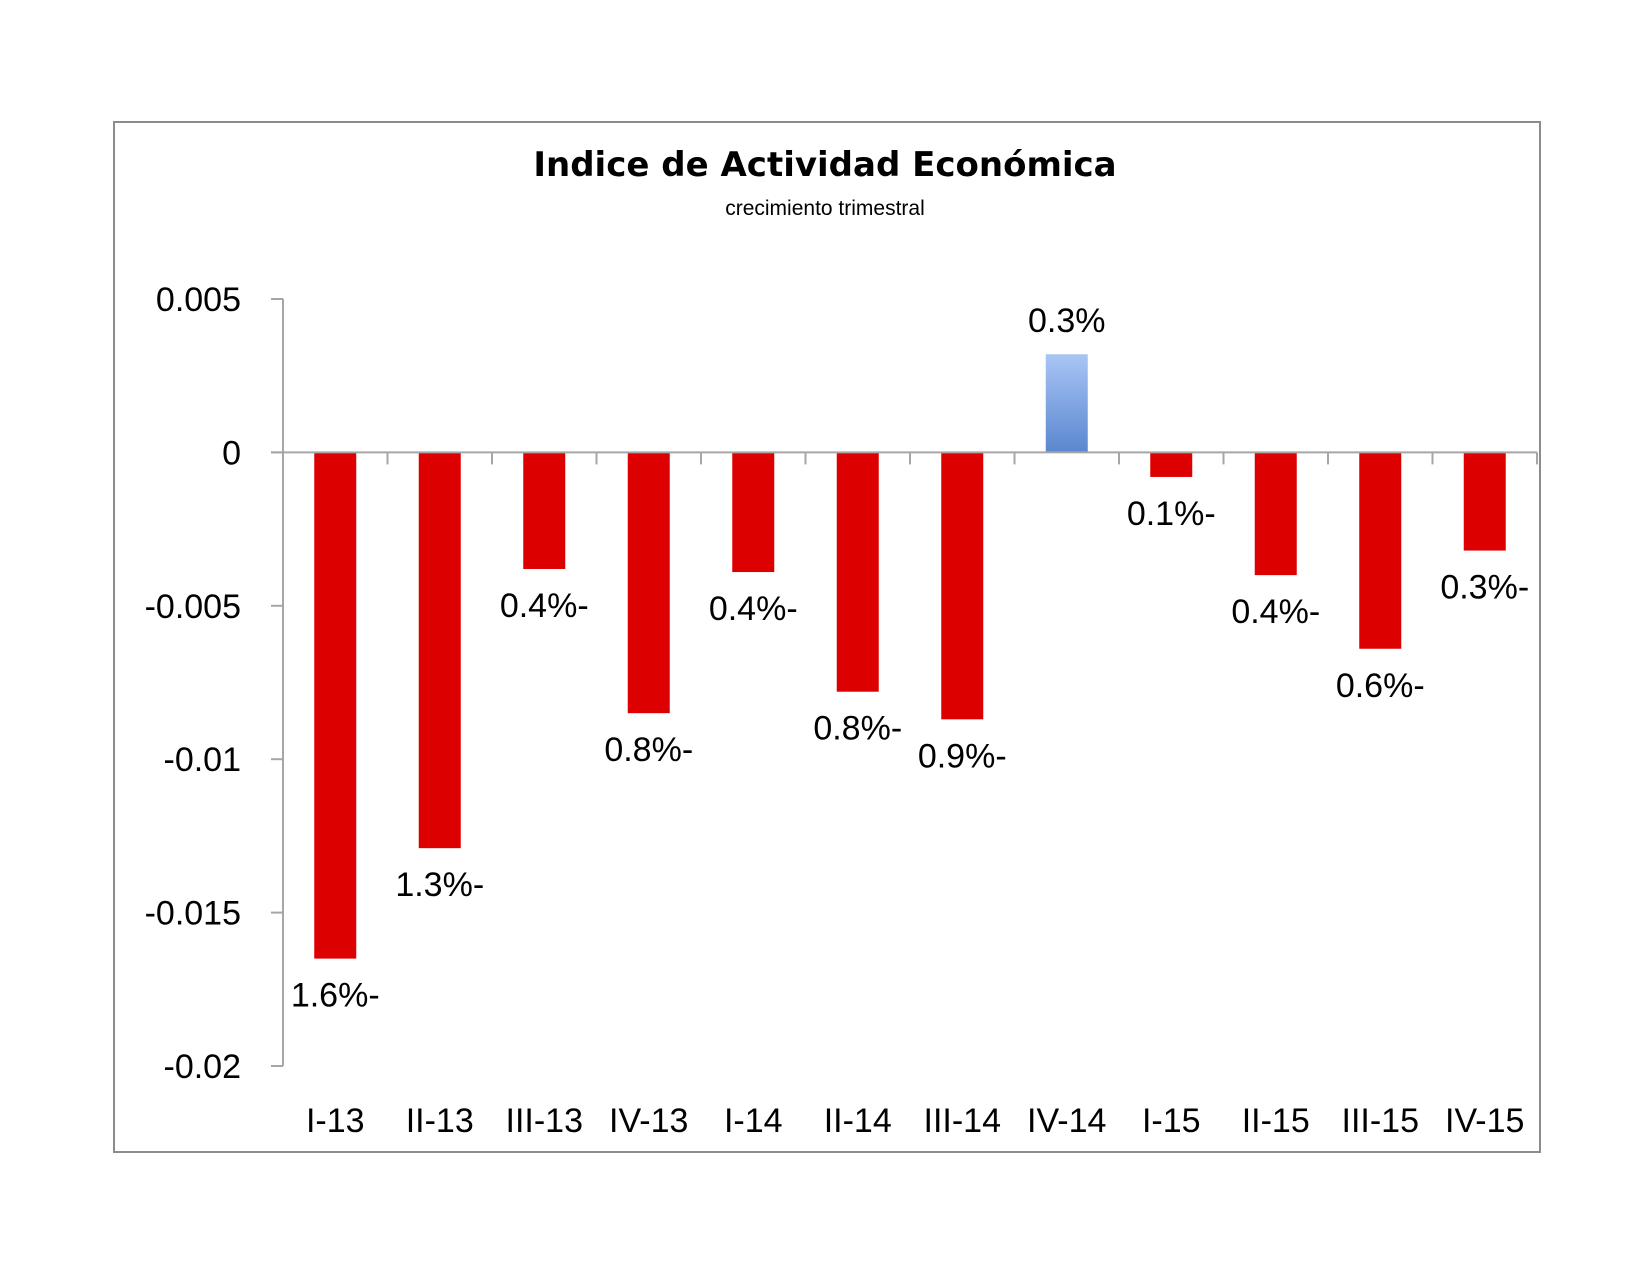  What do you see at coordinates (1276, 1121) in the screenshot?
I see `x-tick-label: II-15` at bounding box center [1276, 1121].